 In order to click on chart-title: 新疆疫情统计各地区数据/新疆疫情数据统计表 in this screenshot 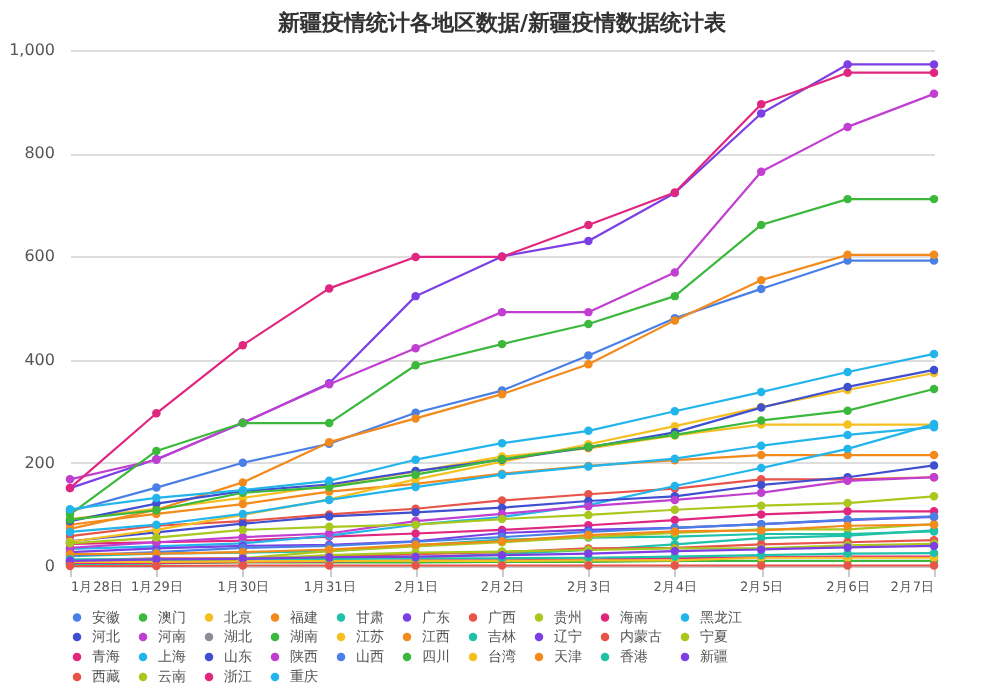, I will do `click(501, 23)`.